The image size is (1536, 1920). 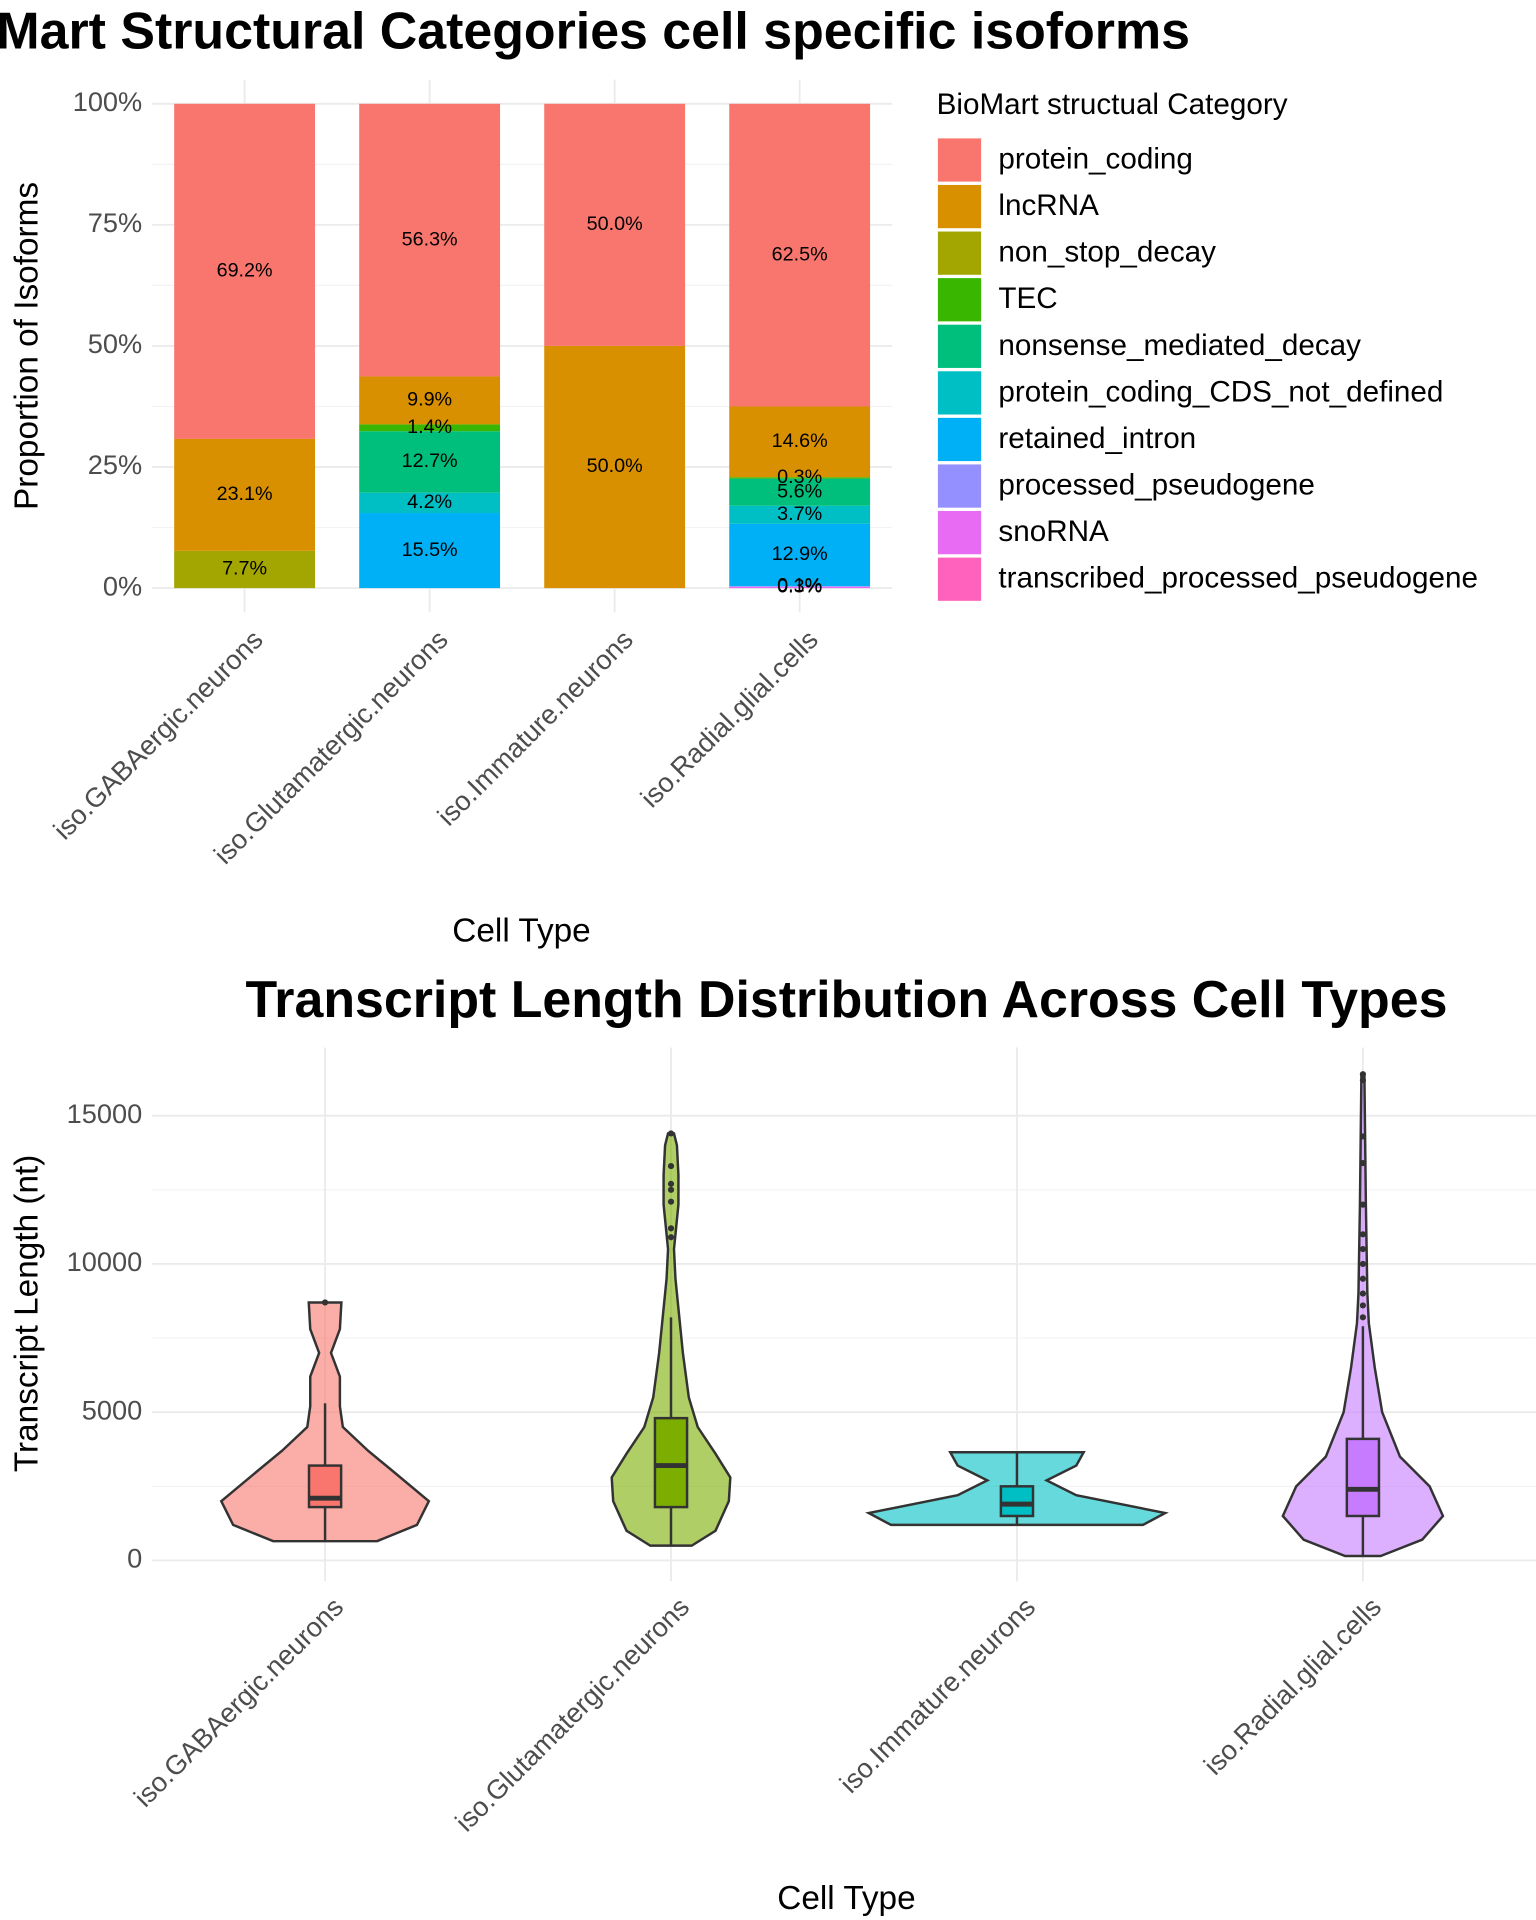 I want to click on y-axis-title: Proportion of Isoforms, so click(x=26, y=346).